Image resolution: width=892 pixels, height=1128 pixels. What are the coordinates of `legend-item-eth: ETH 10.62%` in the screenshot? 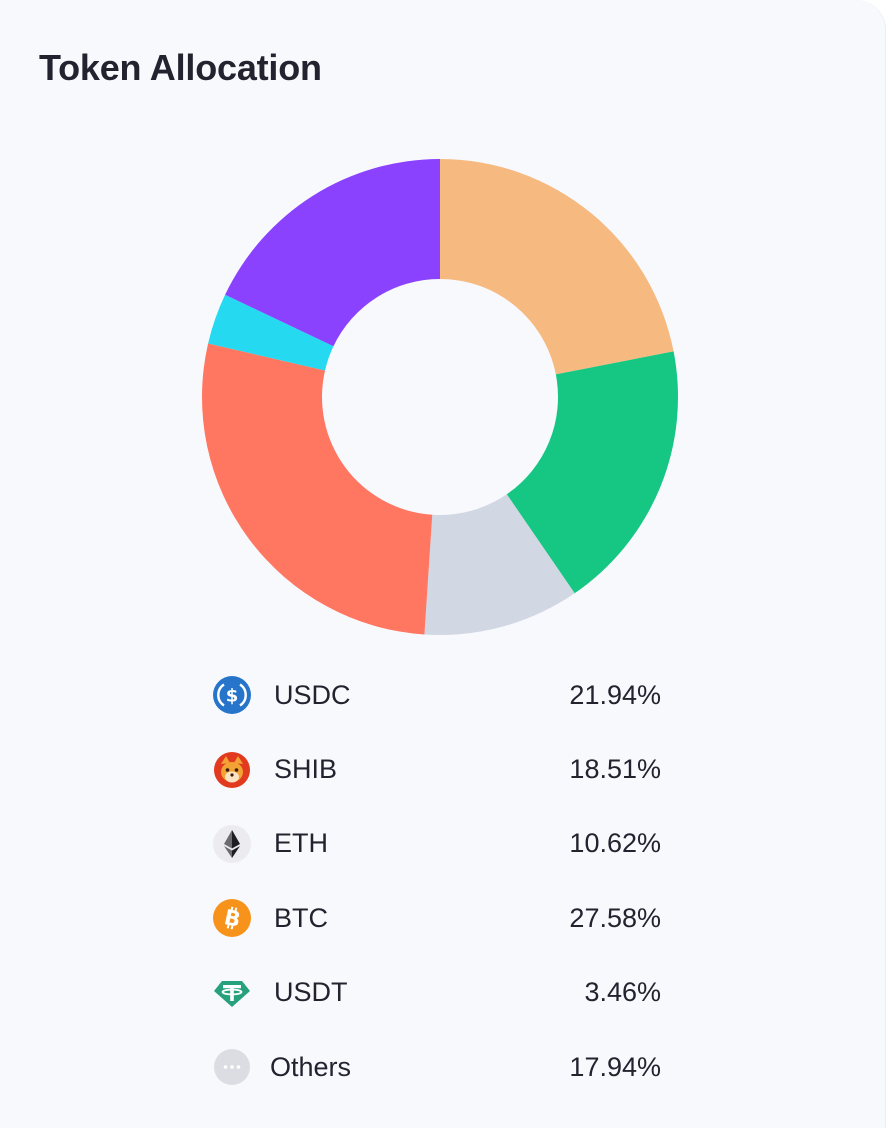 It's located at (437, 844).